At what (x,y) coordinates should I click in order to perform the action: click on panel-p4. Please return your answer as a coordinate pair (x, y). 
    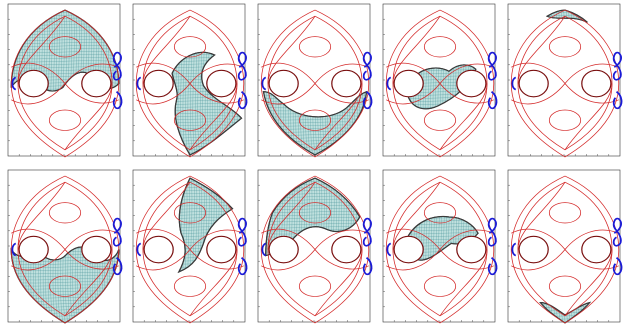
    Looking at the image, I should click on (440, 80).